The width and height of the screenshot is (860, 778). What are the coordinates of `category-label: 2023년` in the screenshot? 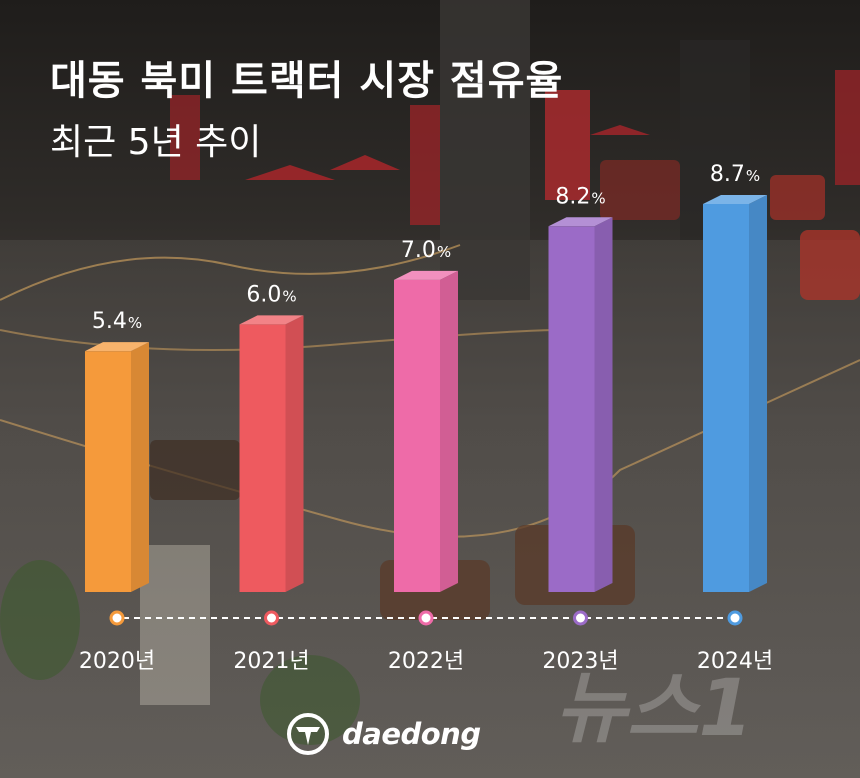 It's located at (580, 661).